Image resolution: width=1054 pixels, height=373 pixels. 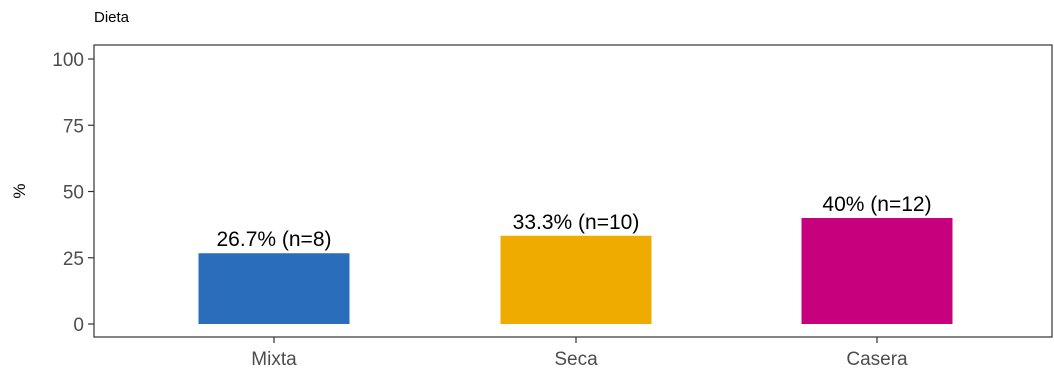 I want to click on chart-title: Dieta, so click(x=112, y=17).